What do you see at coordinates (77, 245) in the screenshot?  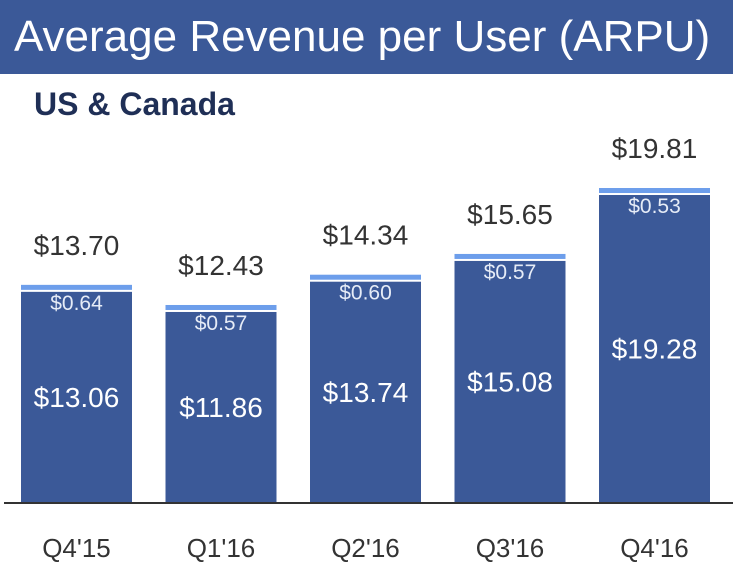 I see `total-label: $13.70` at bounding box center [77, 245].